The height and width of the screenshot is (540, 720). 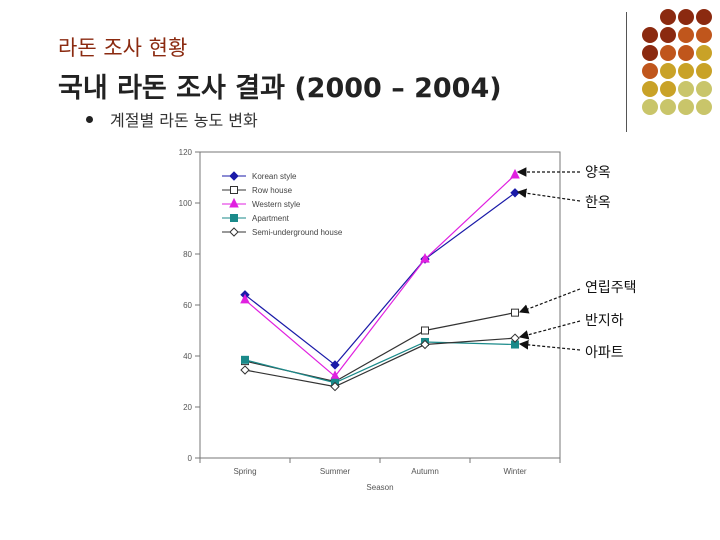 What do you see at coordinates (187, 254) in the screenshot?
I see `y-tick-label: 80` at bounding box center [187, 254].